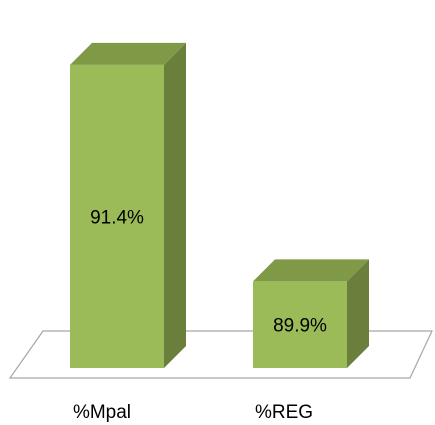 This screenshot has height=425, width=435. I want to click on data-label: 91.4%, so click(117, 217).